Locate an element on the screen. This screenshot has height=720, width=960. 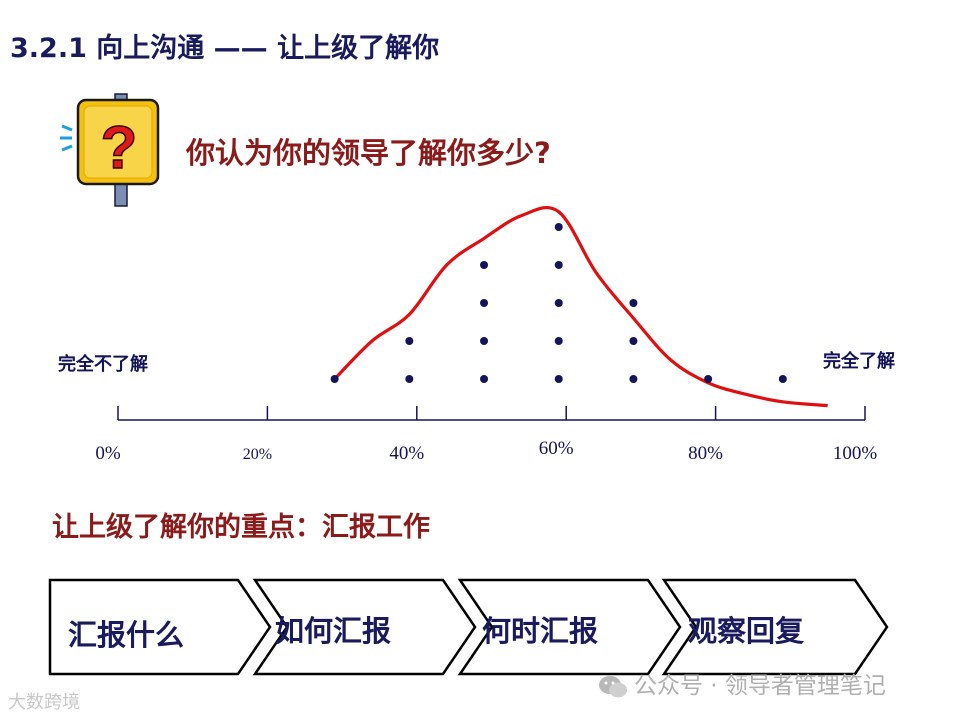
step-label-4: 观察回复 is located at coordinates (746, 631).